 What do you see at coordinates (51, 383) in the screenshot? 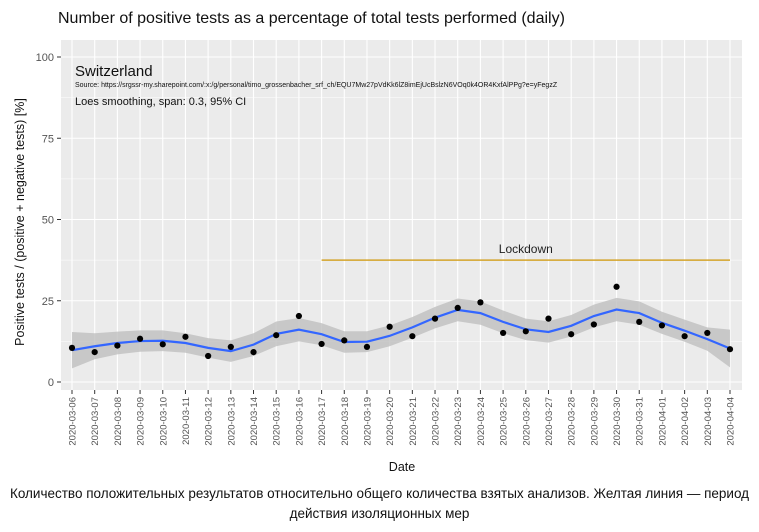
I see `y-tick-label: 0` at bounding box center [51, 383].